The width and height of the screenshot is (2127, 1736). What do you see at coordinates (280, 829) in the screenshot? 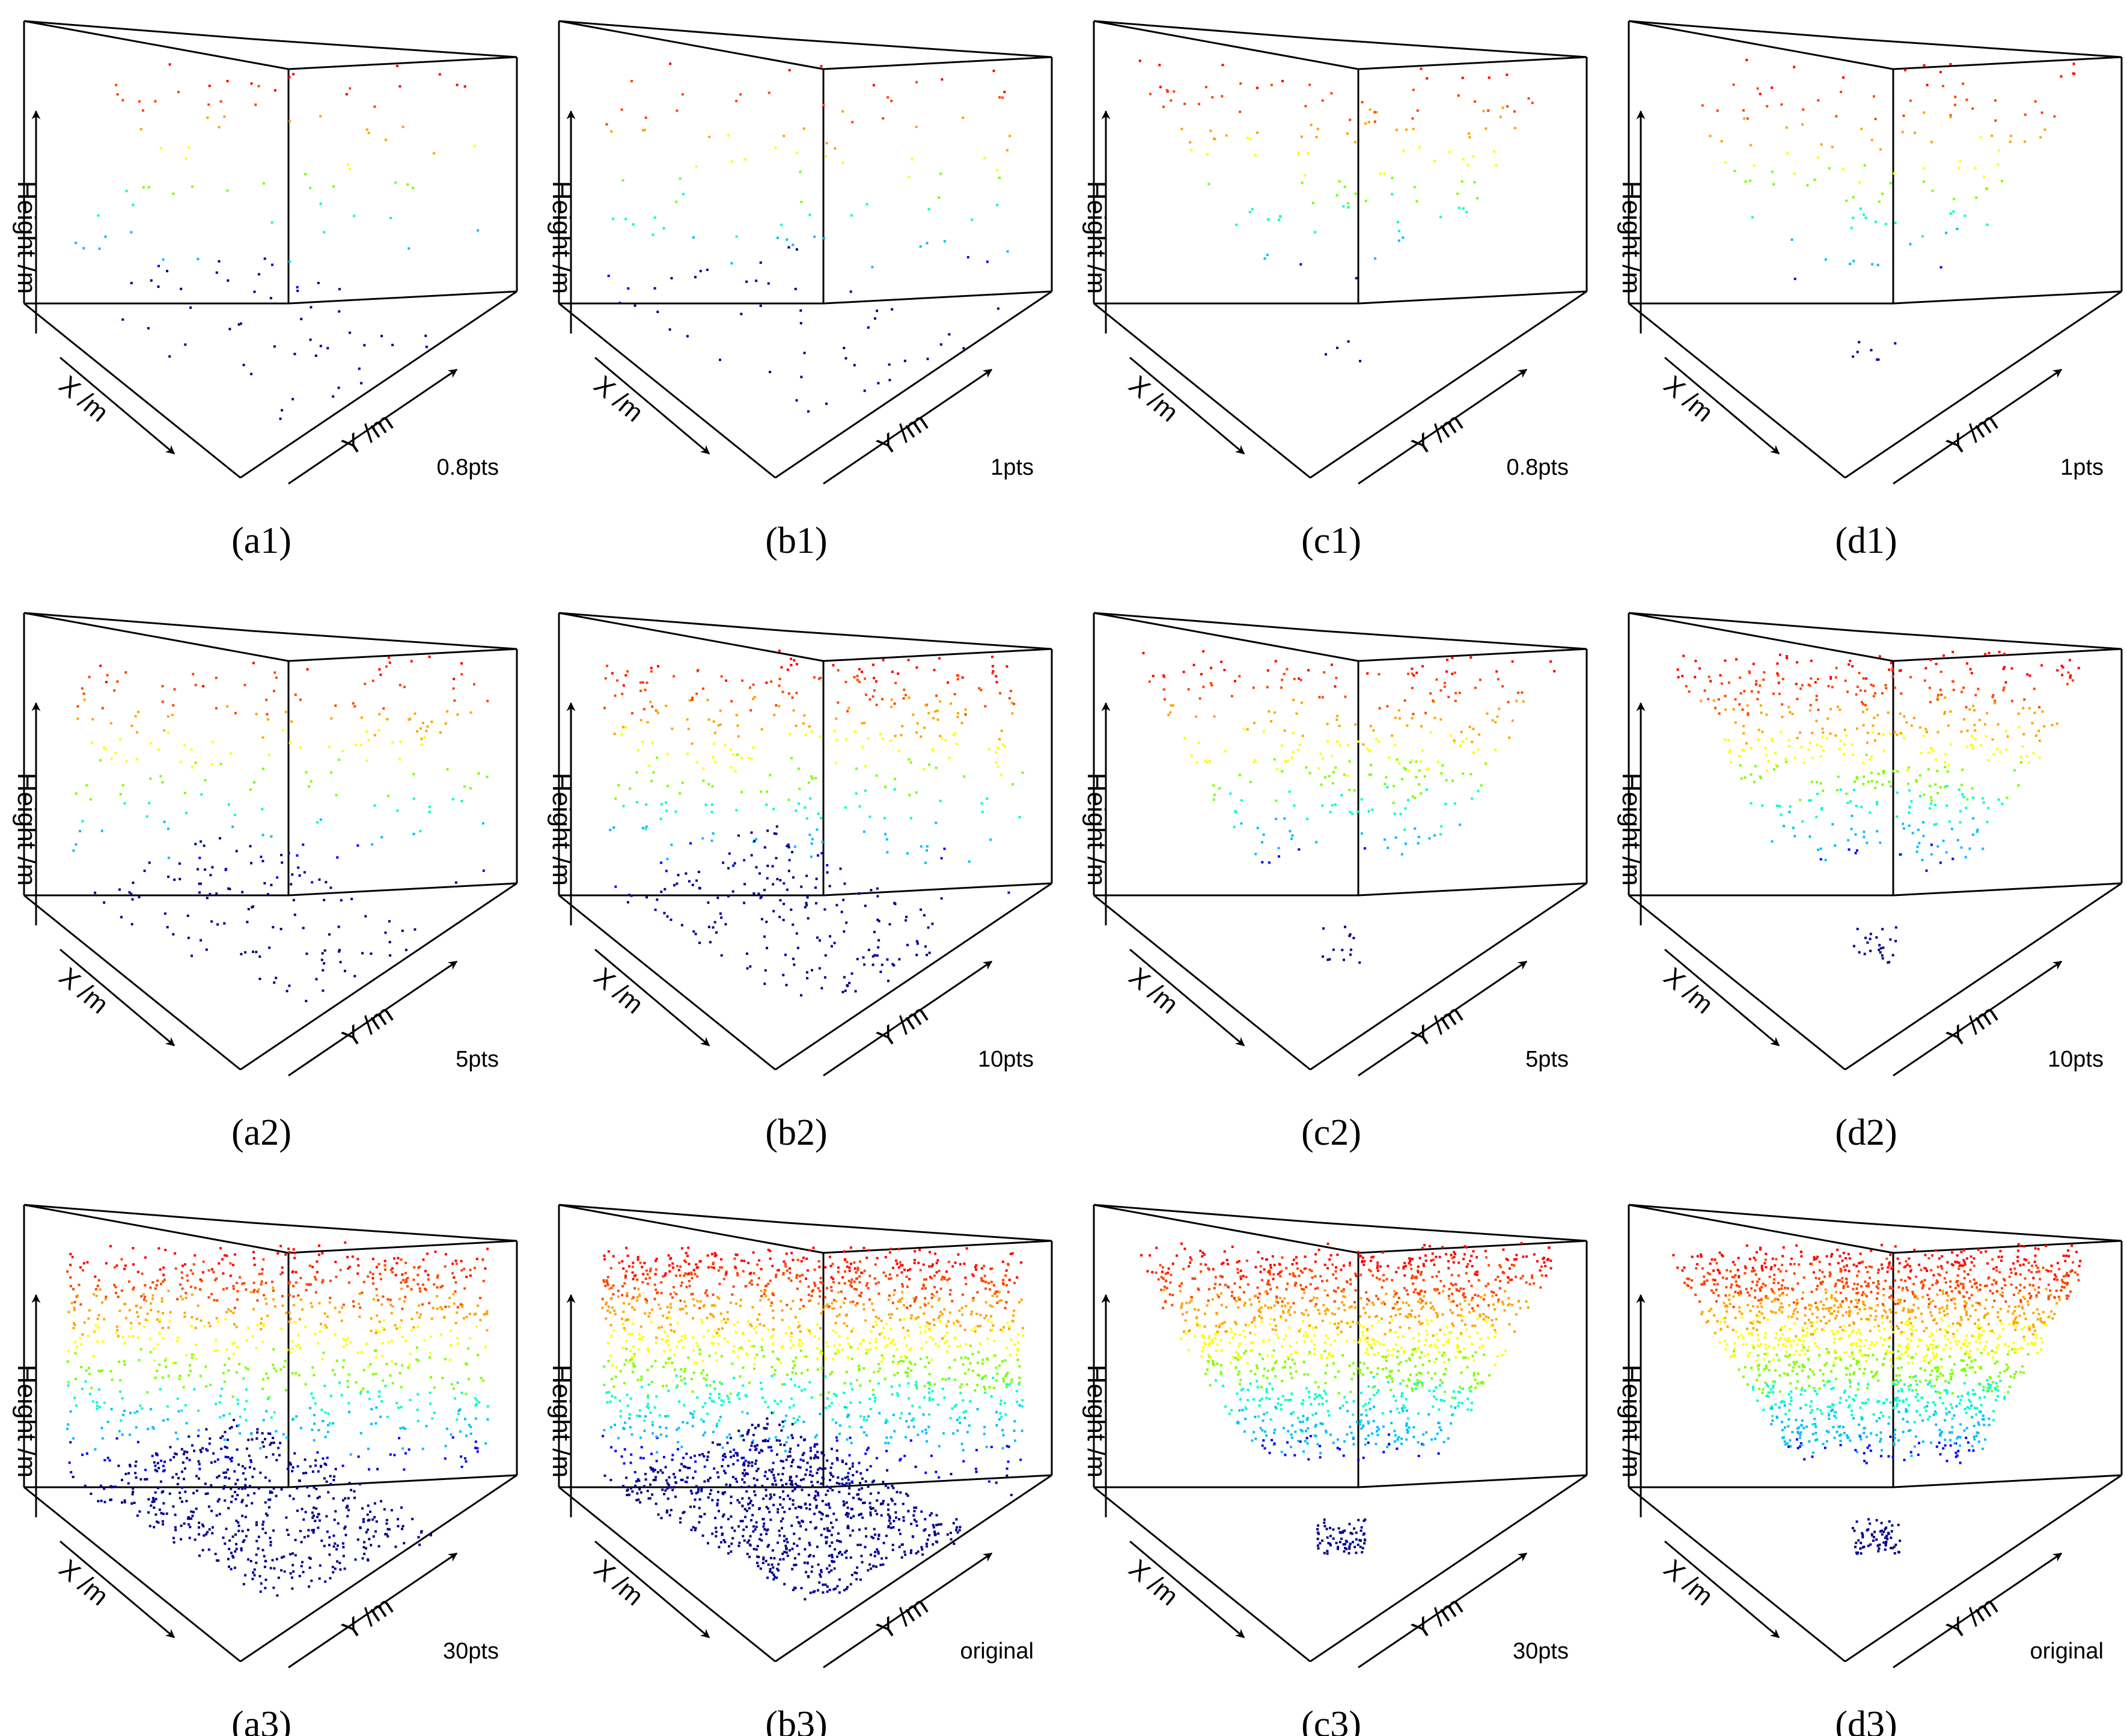
I see `point-cloud` at bounding box center [280, 829].